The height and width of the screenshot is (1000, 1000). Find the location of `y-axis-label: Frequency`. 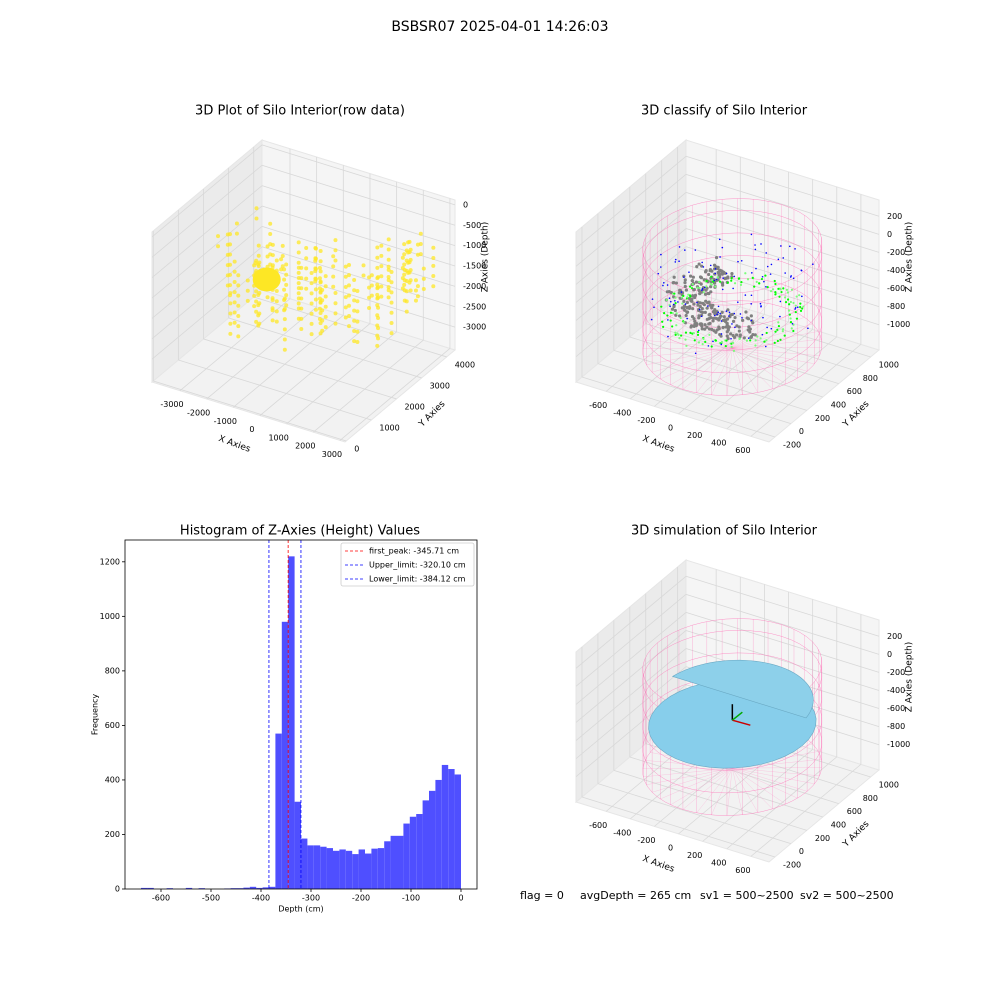

y-axis-label: Frequency is located at coordinates (95, 715).